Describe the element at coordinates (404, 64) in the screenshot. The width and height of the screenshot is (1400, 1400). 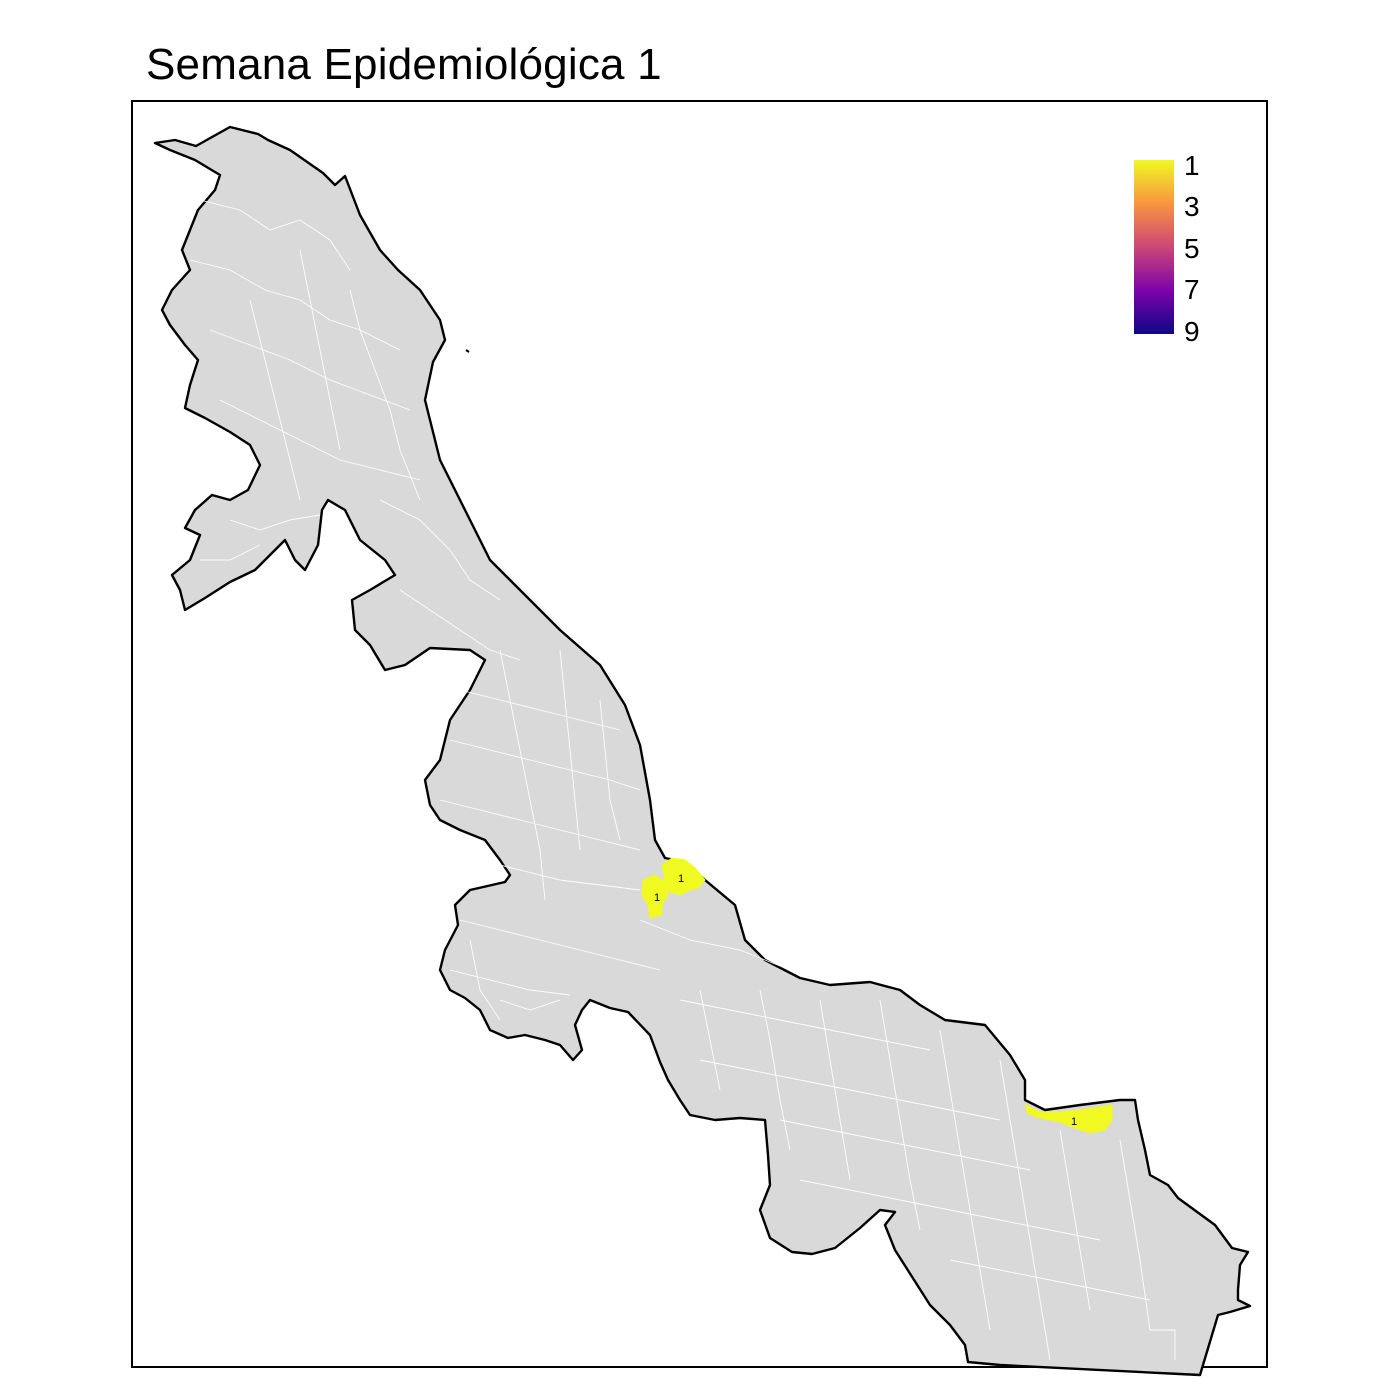
I see `map-title: Semana Epidemiológica 1` at that location.